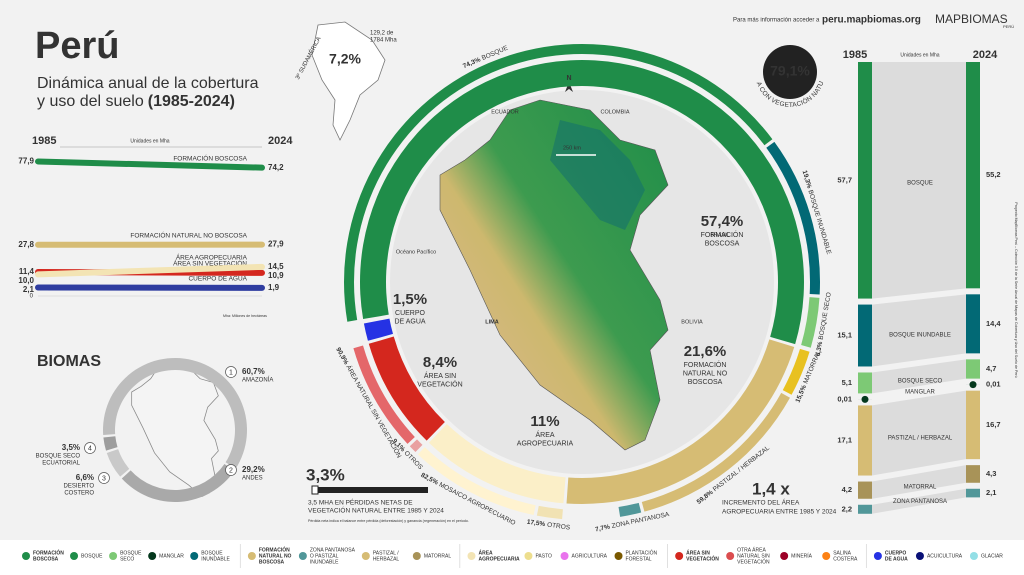 The height and width of the screenshot is (575, 1024). What do you see at coordinates (386, 559) in the screenshot?
I see `legend-label: HERBAZAL` at bounding box center [386, 559].